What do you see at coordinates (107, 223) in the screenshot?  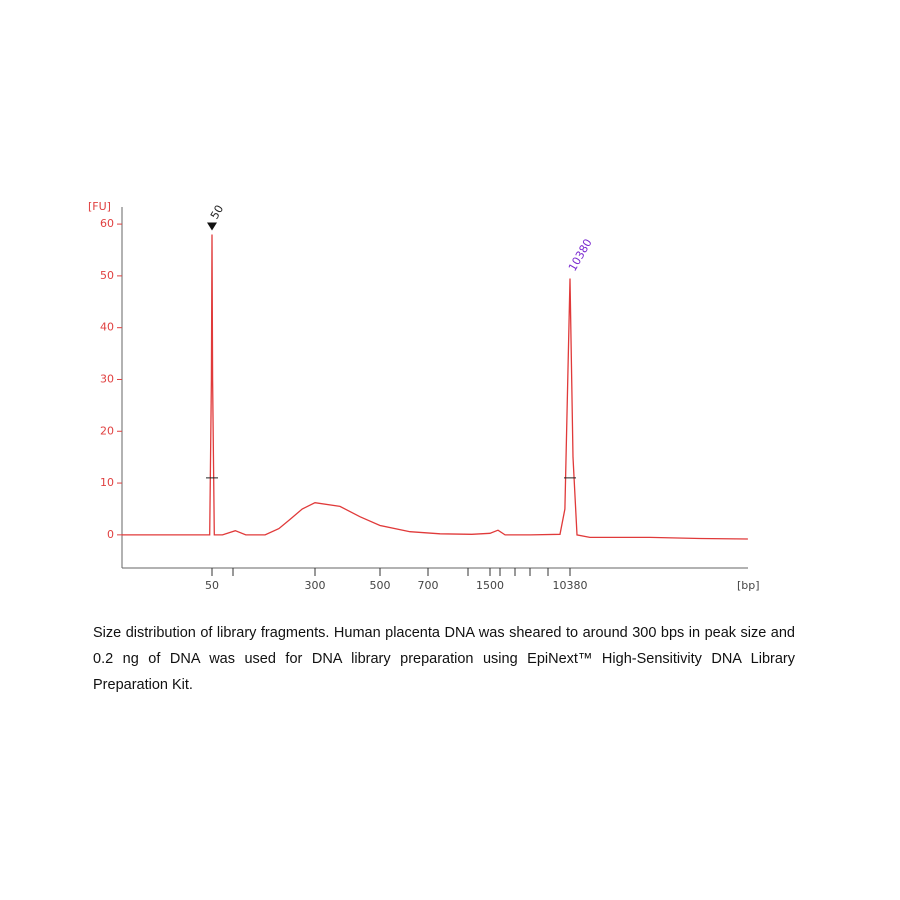 I see `y-tick-label: 60` at bounding box center [107, 223].